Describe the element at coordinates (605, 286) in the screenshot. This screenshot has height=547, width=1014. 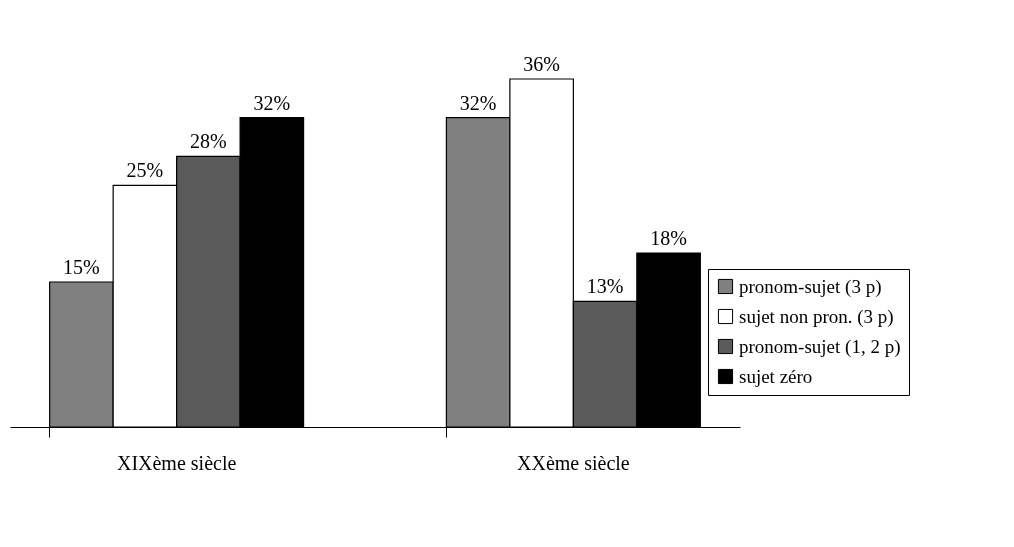
I see `data-label: 13%` at that location.